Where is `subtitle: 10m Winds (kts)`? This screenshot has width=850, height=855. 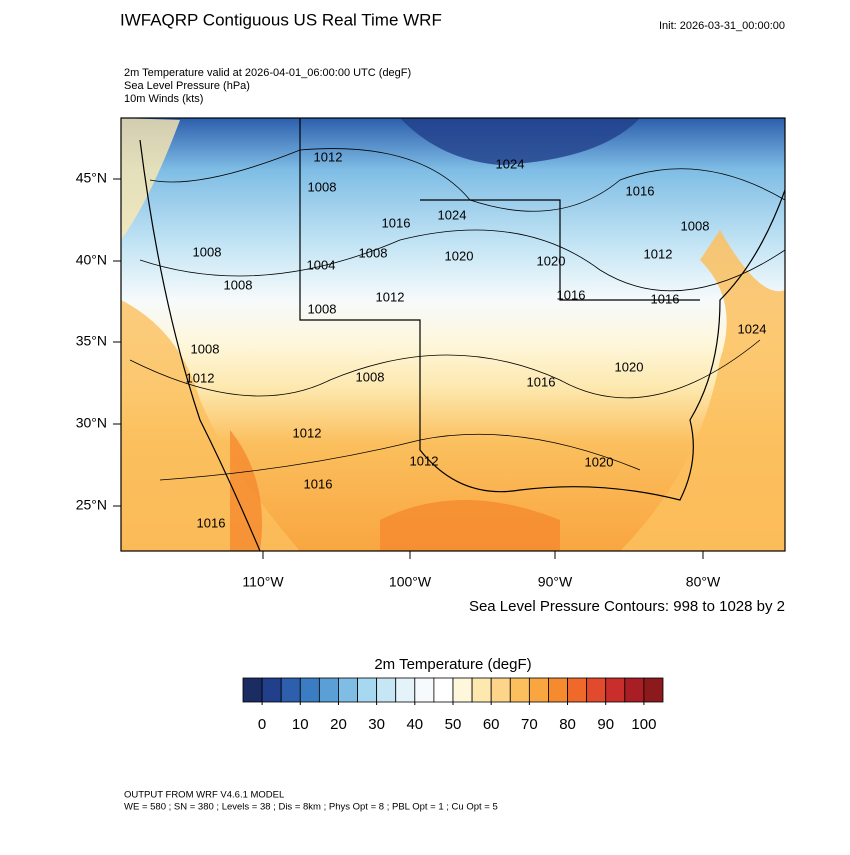
subtitle: 10m Winds (kts) is located at coordinates (163, 99).